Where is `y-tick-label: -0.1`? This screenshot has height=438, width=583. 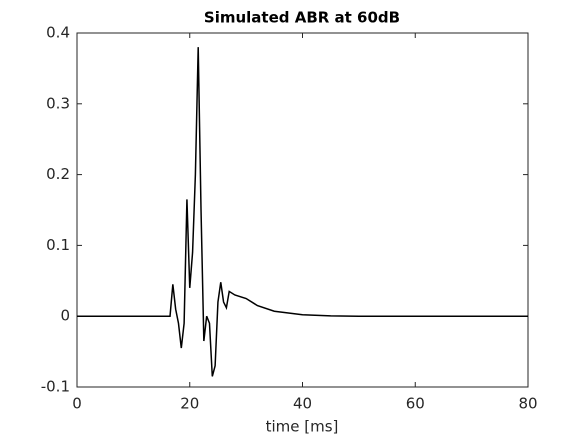
y-tick-label: -0.1 is located at coordinates (55, 387).